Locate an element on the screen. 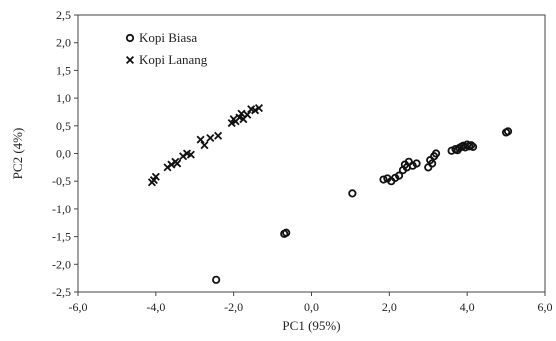 The height and width of the screenshot is (341, 556). y-tick-label: 2,5 is located at coordinates (63, 15).